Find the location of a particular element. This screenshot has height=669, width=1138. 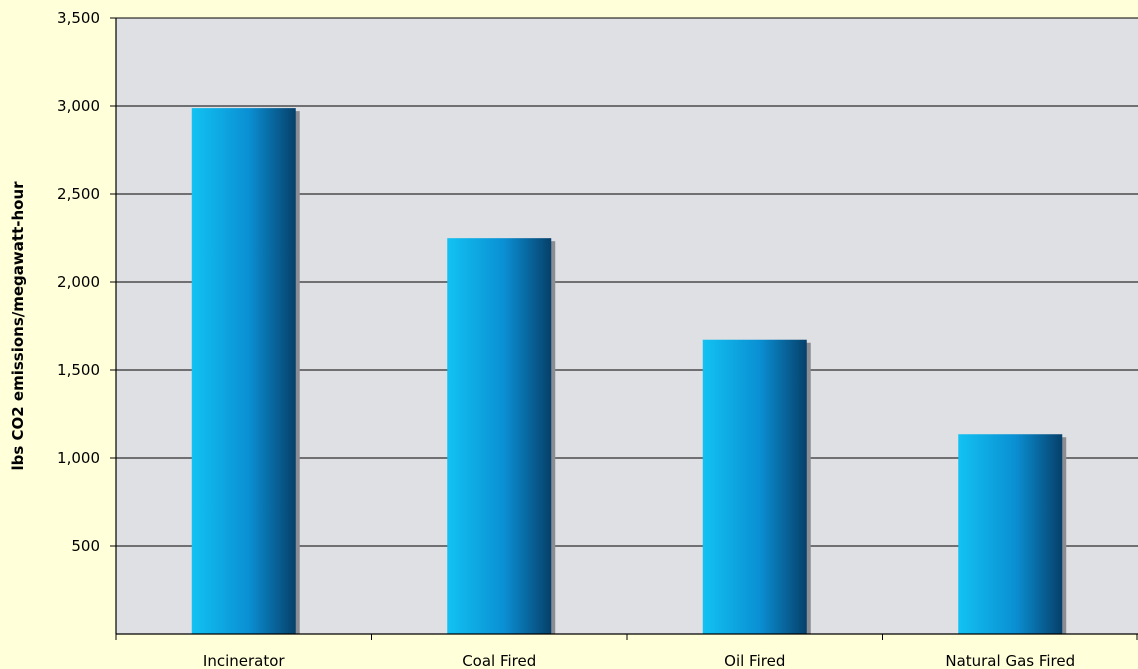

y-tick-label: 2,500 is located at coordinates (78, 194).